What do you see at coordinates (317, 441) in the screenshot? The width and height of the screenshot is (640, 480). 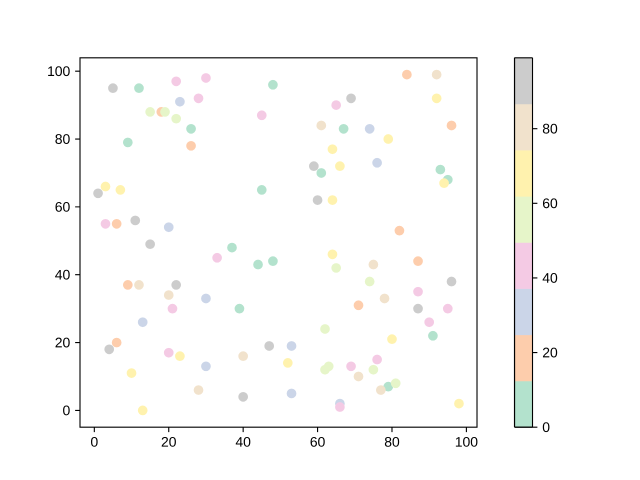 I see `x-tick-label: 60` at bounding box center [317, 441].